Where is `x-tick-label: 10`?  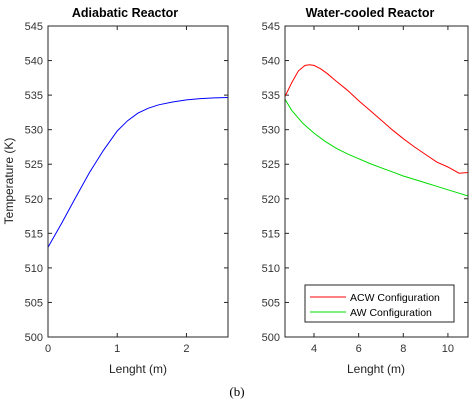
x-tick-label: 10 is located at coordinates (448, 349).